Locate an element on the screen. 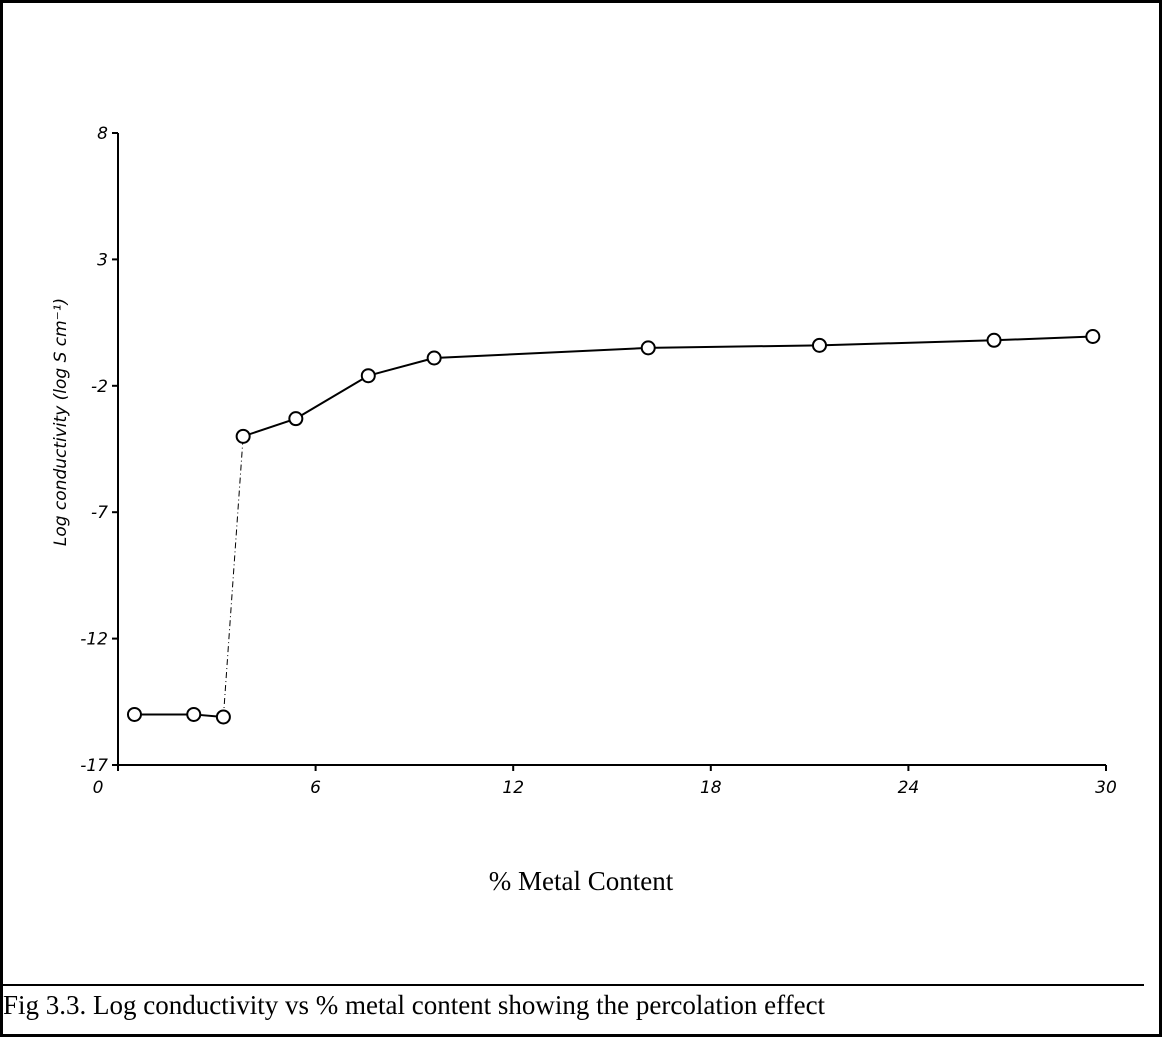 The width and height of the screenshot is (1162, 1037). y-axis-label: Log conductivity (log S cm⁻¹) is located at coordinates (61, 422).